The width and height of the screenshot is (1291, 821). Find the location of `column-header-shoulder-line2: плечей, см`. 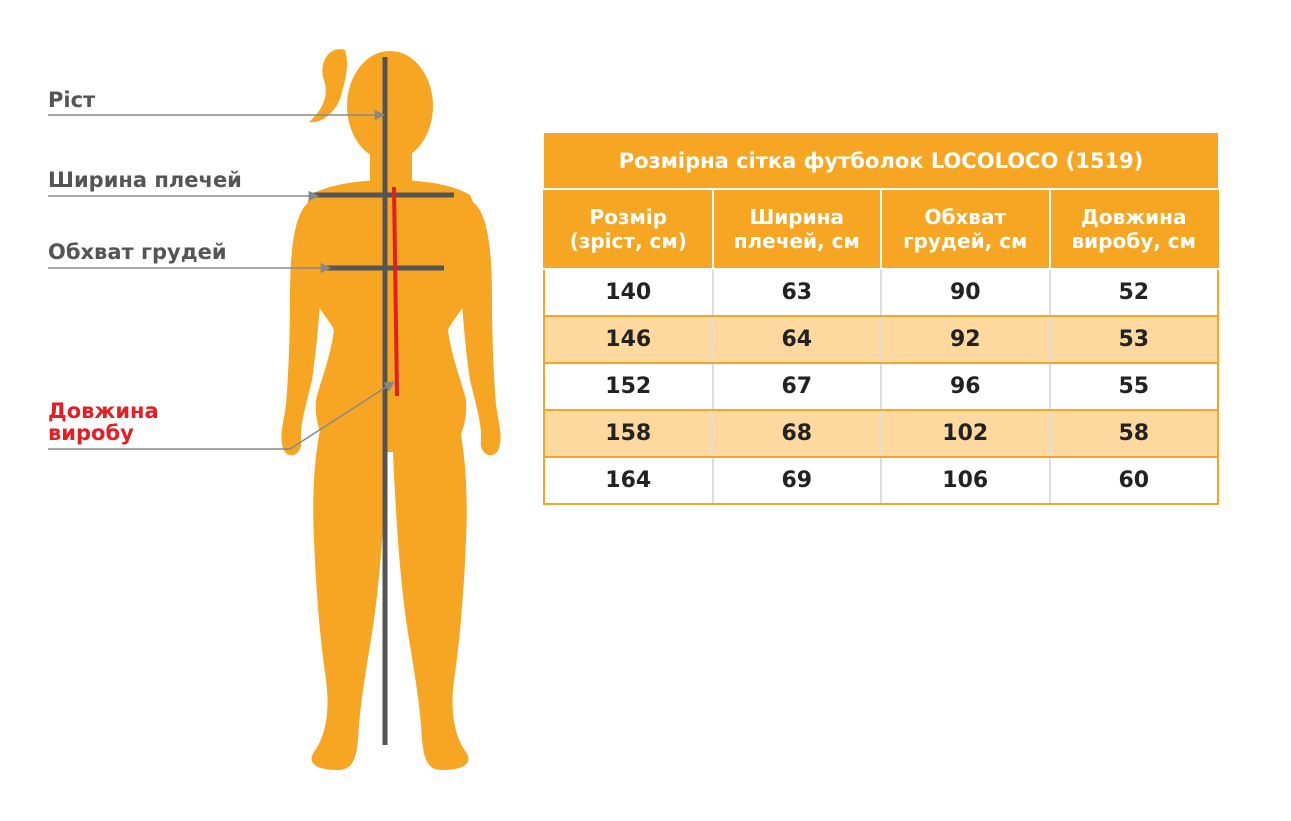

column-header-shoulder-line2: плечей, см is located at coordinates (796, 241).